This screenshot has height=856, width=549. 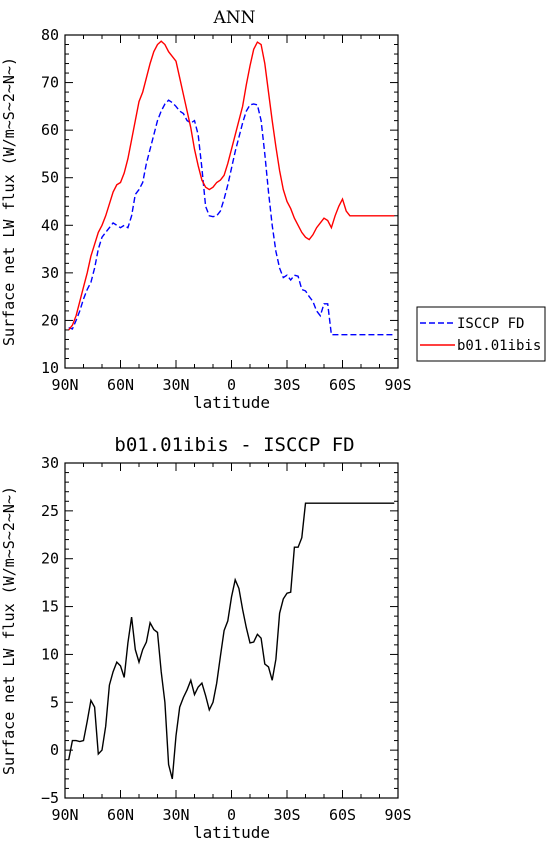 What do you see at coordinates (233, 18) in the screenshot?
I see `chart-title: ANN` at bounding box center [233, 18].